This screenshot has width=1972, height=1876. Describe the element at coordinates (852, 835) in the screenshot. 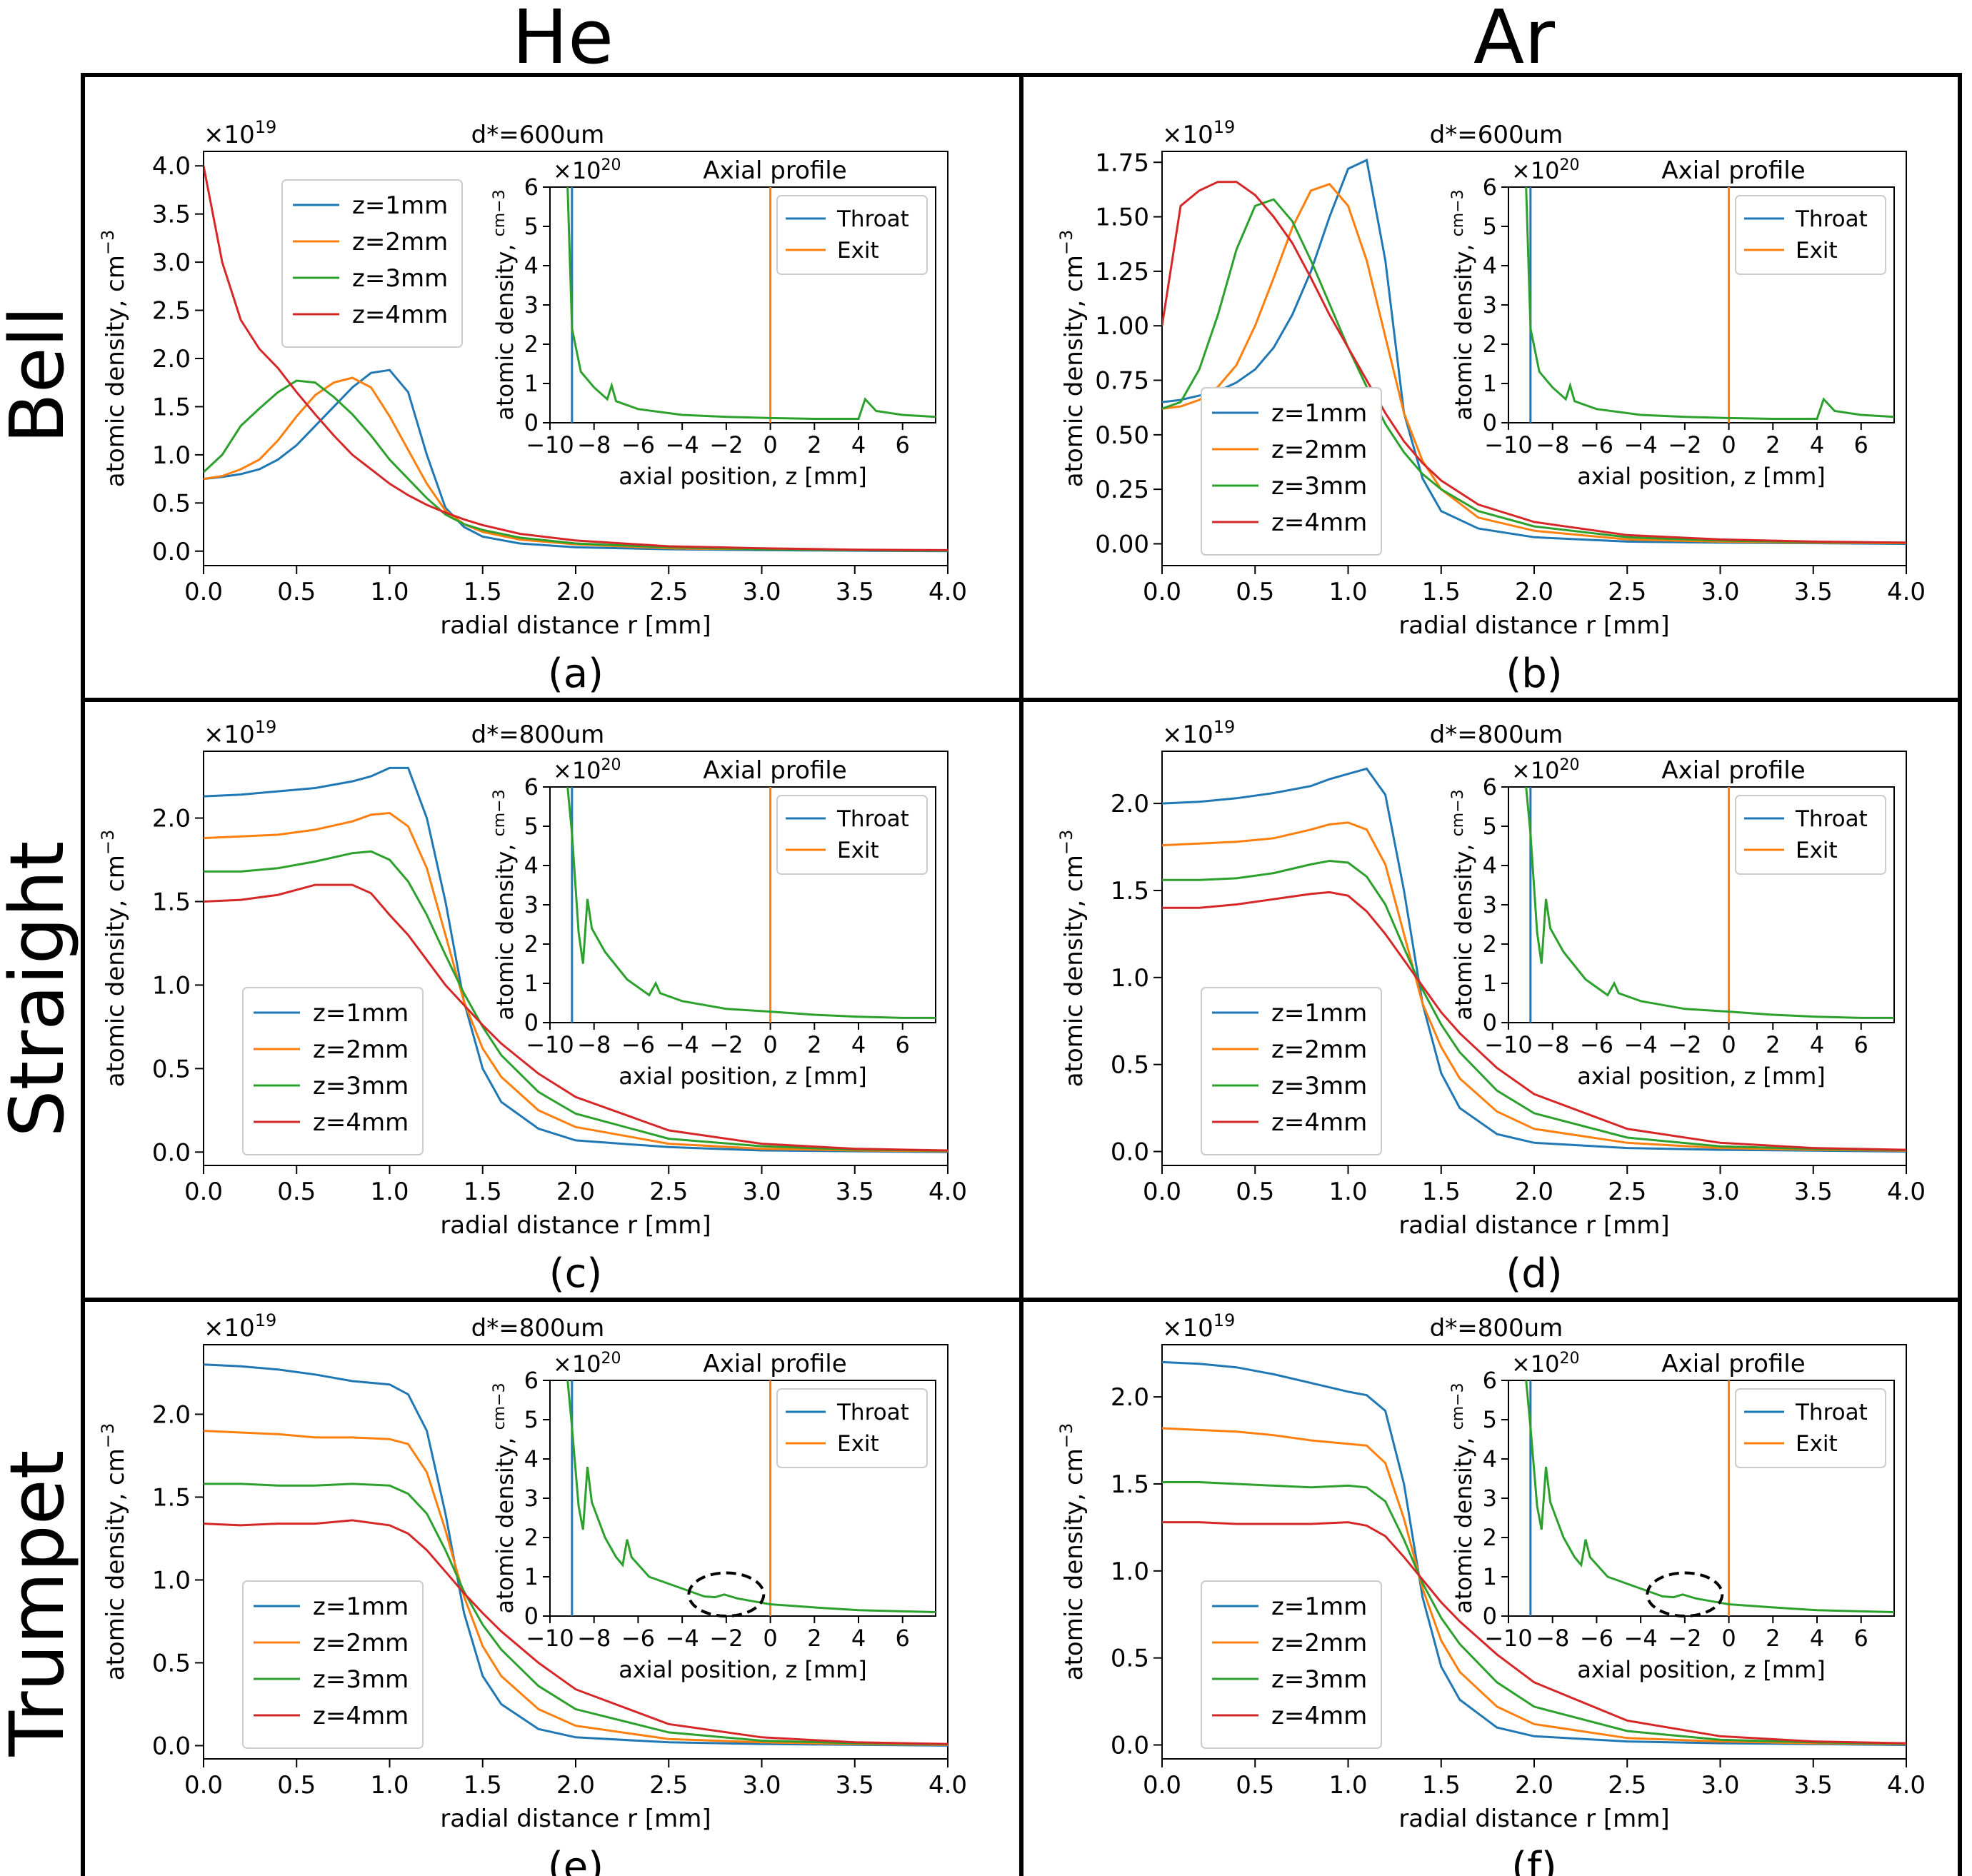

I see `inset-legend` at that location.